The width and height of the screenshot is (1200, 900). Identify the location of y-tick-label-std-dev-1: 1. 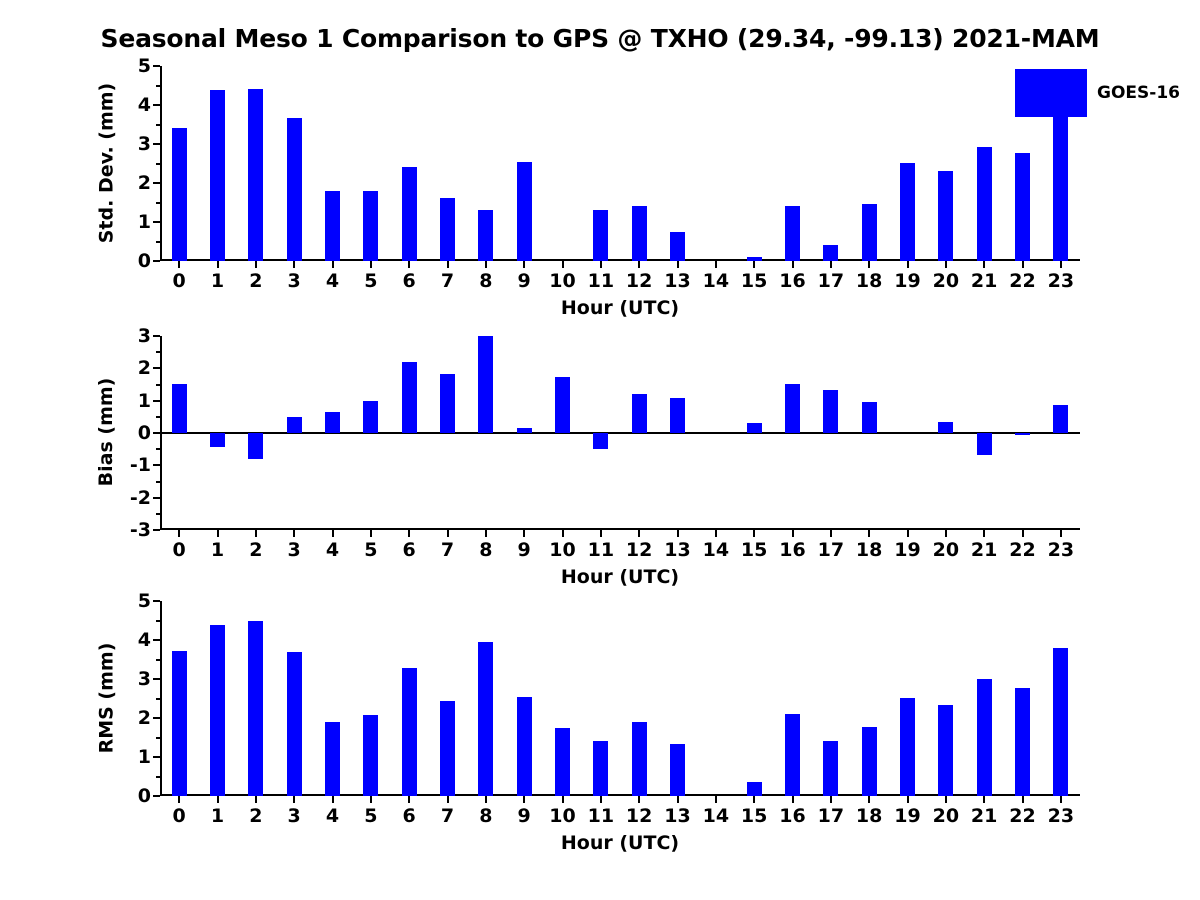
(144, 222).